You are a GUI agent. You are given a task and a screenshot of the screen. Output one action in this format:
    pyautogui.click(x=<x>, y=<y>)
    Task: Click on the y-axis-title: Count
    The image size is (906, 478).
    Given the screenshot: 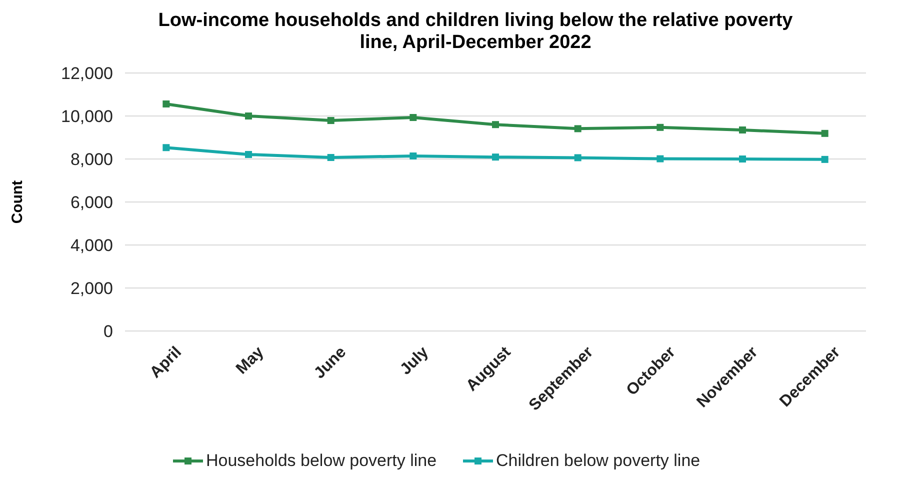 What is the action you would take?
    pyautogui.click(x=17, y=202)
    